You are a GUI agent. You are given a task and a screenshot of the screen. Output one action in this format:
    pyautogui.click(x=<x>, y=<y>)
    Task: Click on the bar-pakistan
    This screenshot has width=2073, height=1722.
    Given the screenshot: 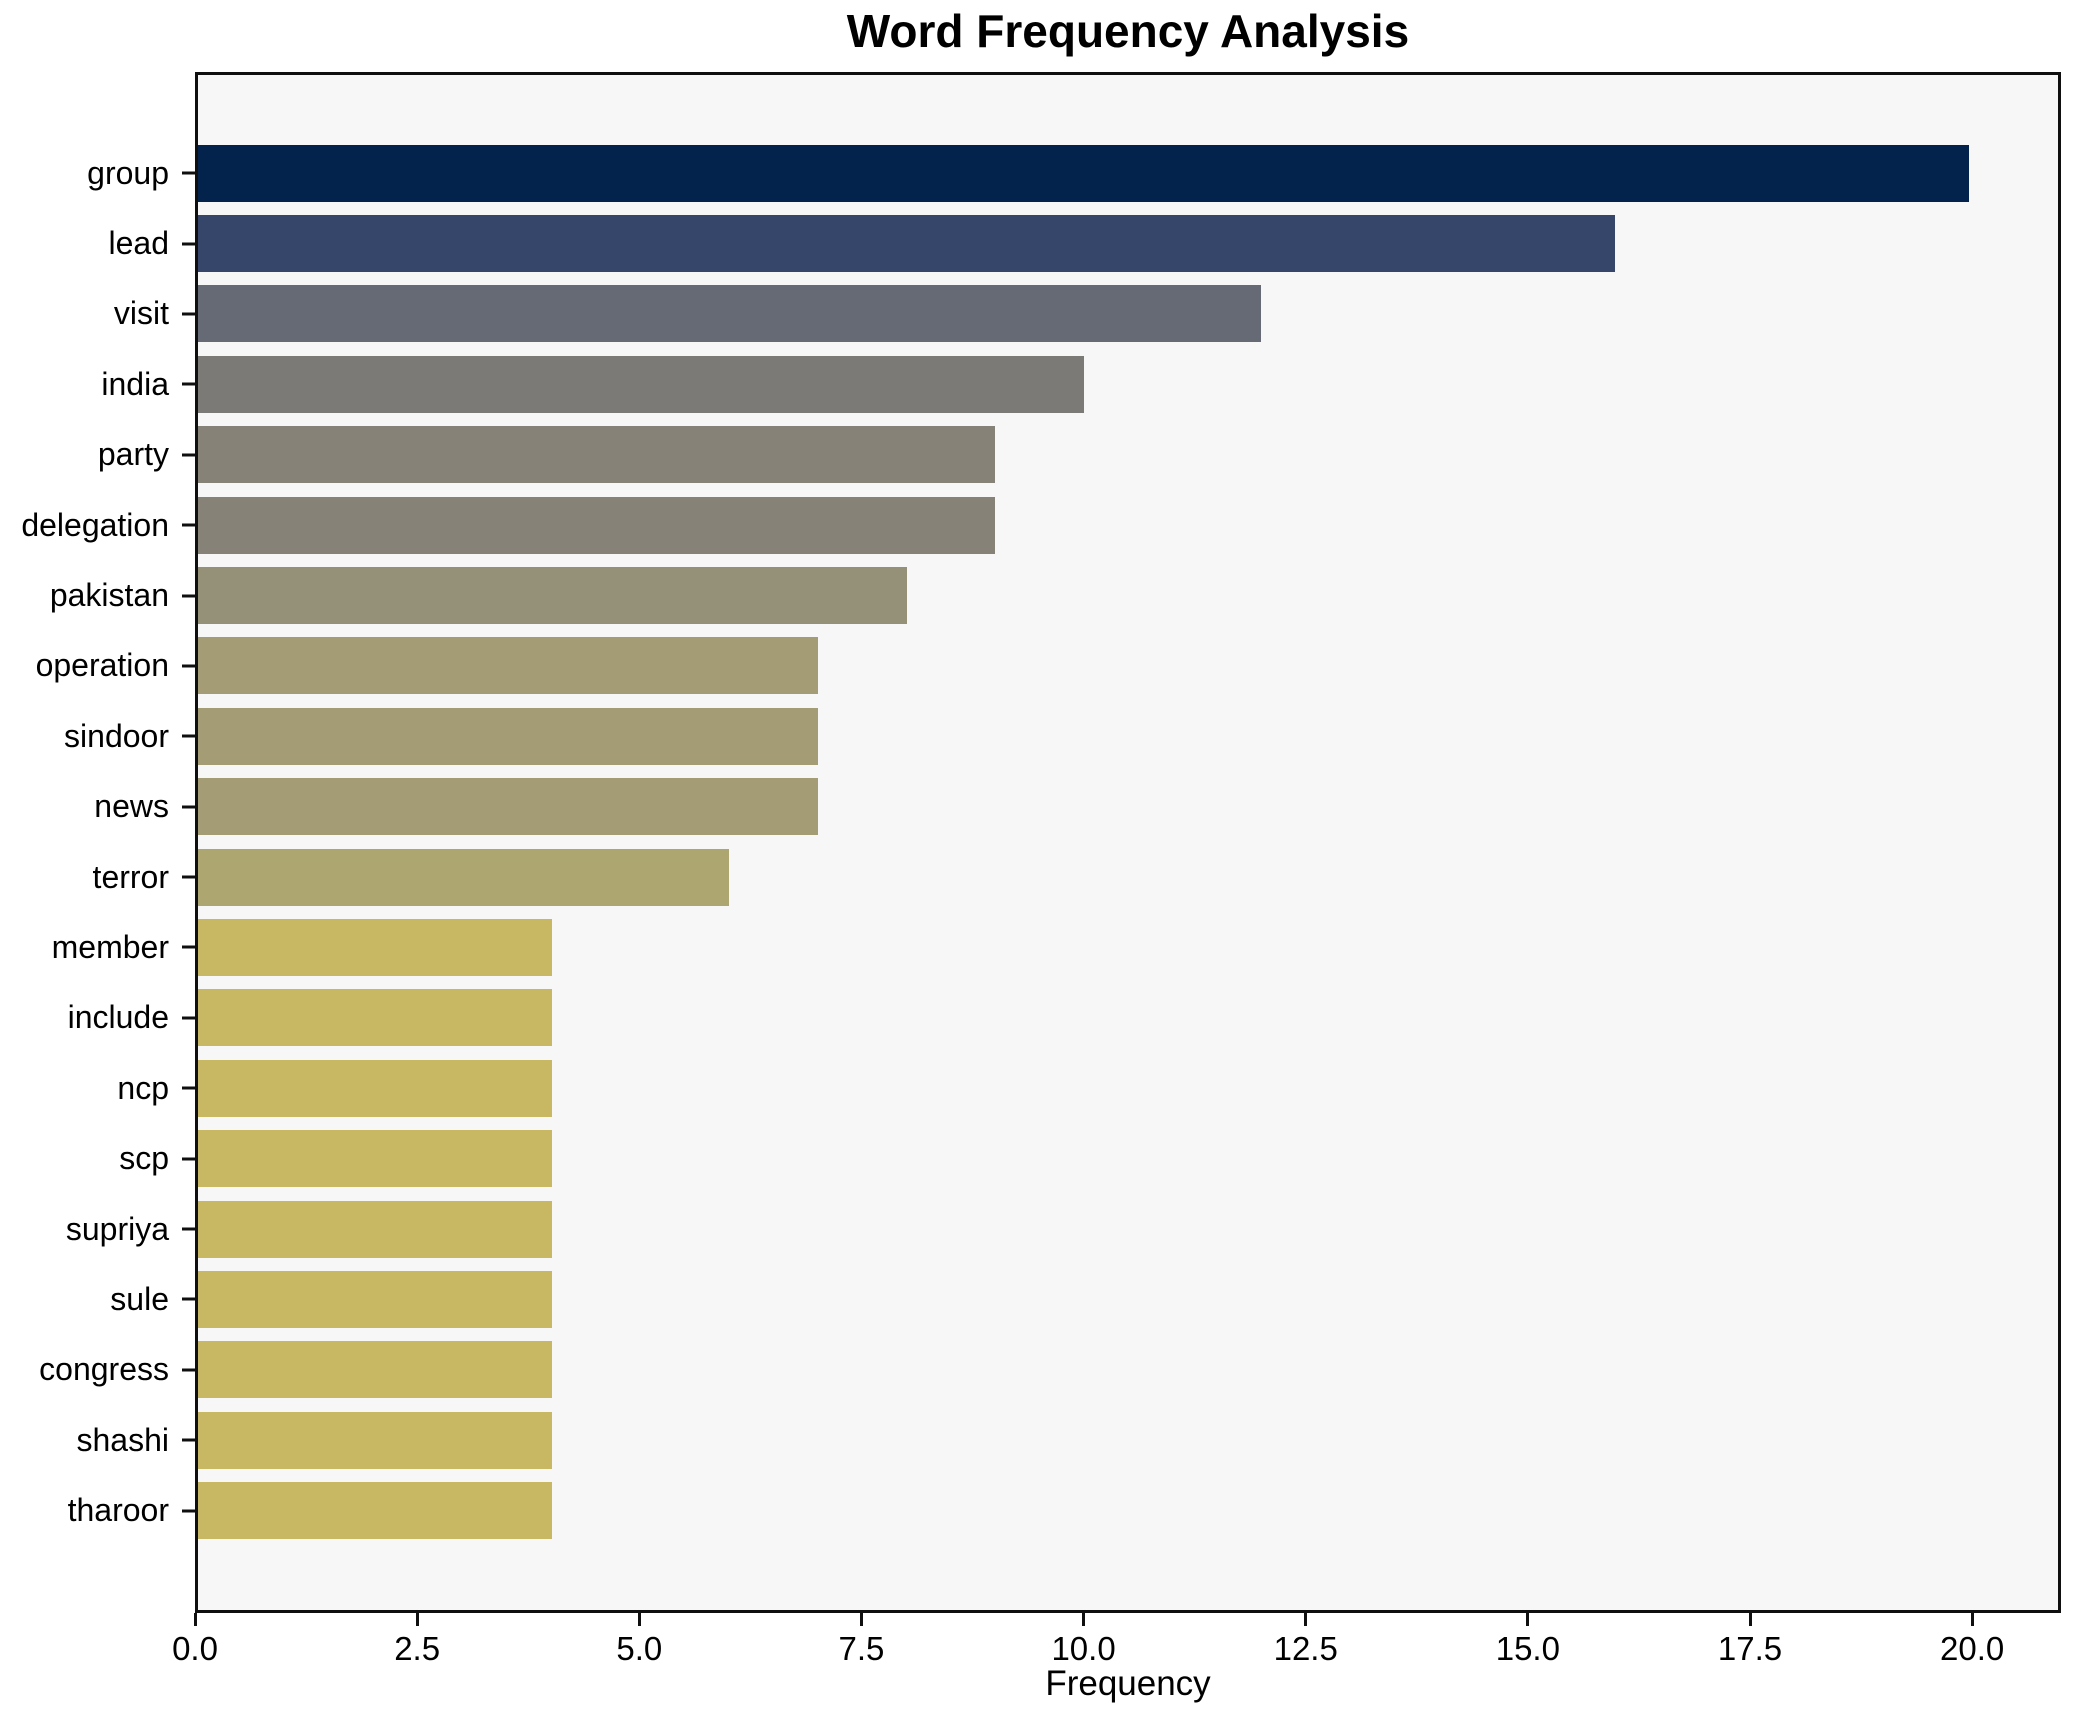 What is the action you would take?
    pyautogui.click(x=552, y=596)
    